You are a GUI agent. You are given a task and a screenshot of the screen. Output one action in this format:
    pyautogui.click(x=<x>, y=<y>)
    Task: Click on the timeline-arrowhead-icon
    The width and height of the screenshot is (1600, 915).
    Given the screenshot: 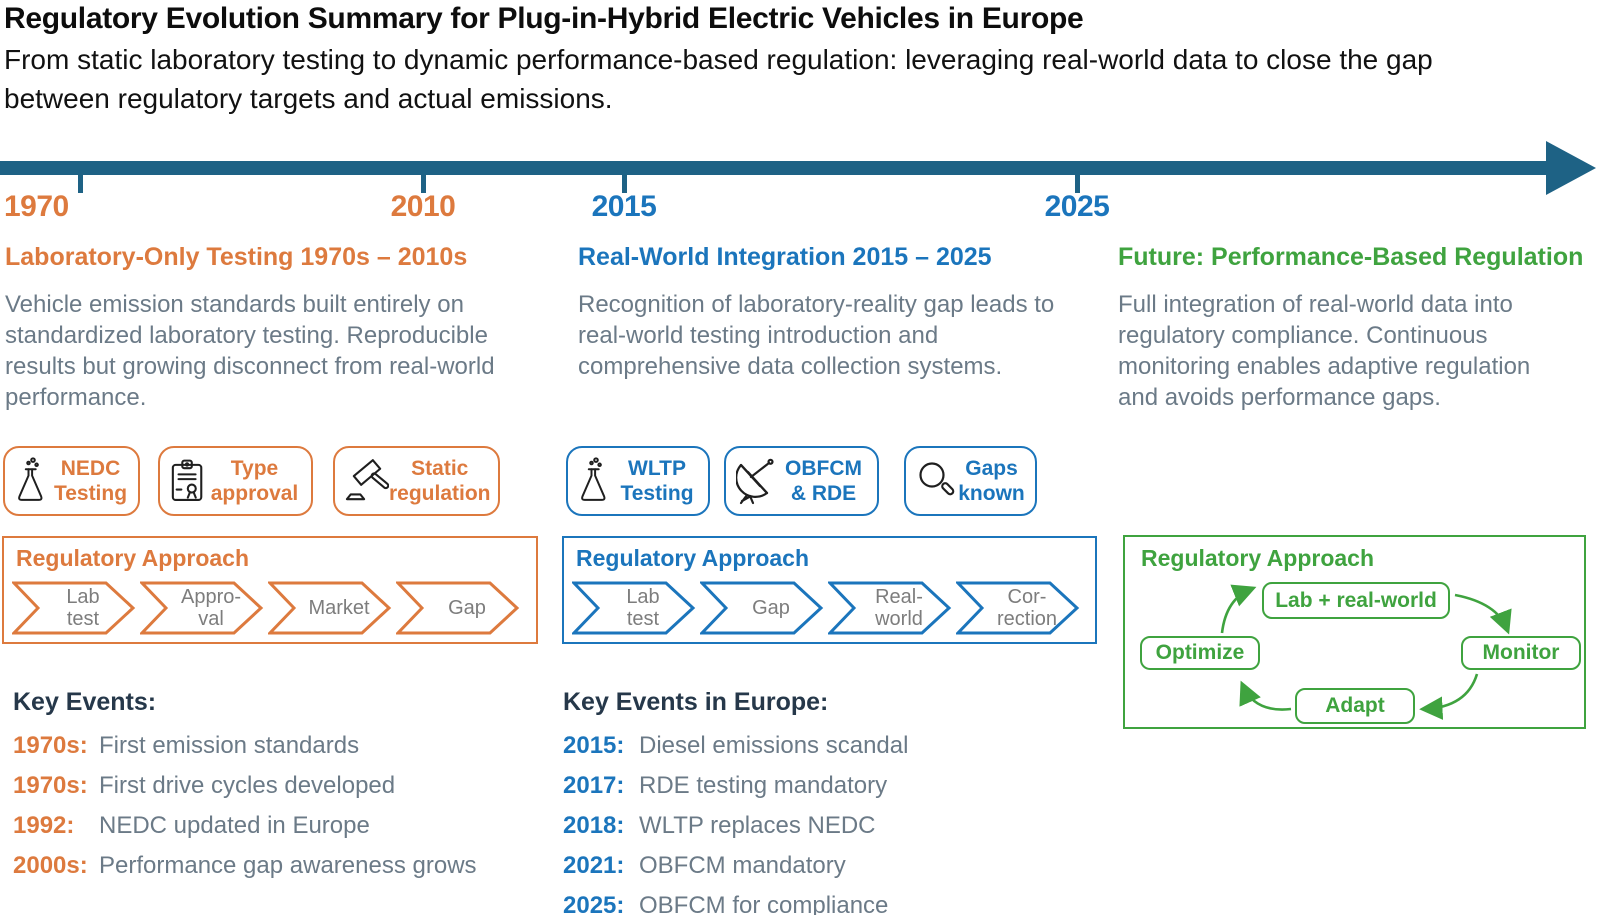 What is the action you would take?
    pyautogui.click(x=1571, y=168)
    